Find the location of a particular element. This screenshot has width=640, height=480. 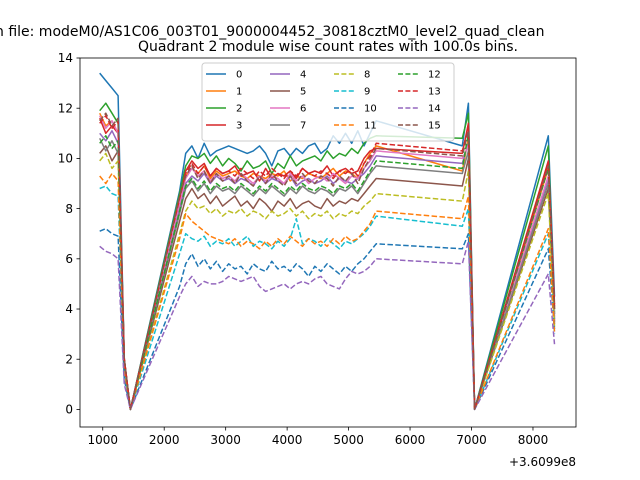

x-tick-label: 5000 is located at coordinates (348, 440).